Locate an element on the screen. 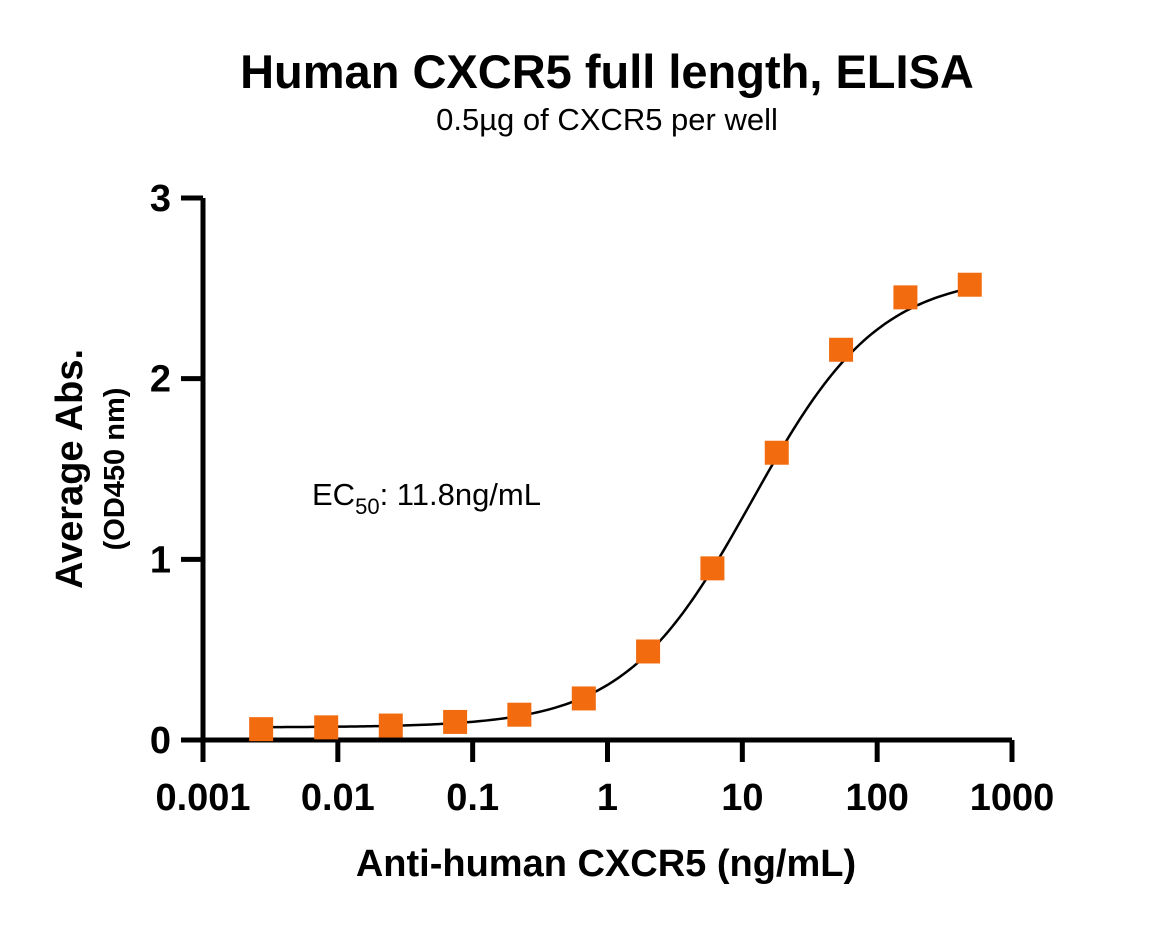 The height and width of the screenshot is (928, 1150). ec50-annotation: EC50: 11.8ng/mL is located at coordinates (426, 498).